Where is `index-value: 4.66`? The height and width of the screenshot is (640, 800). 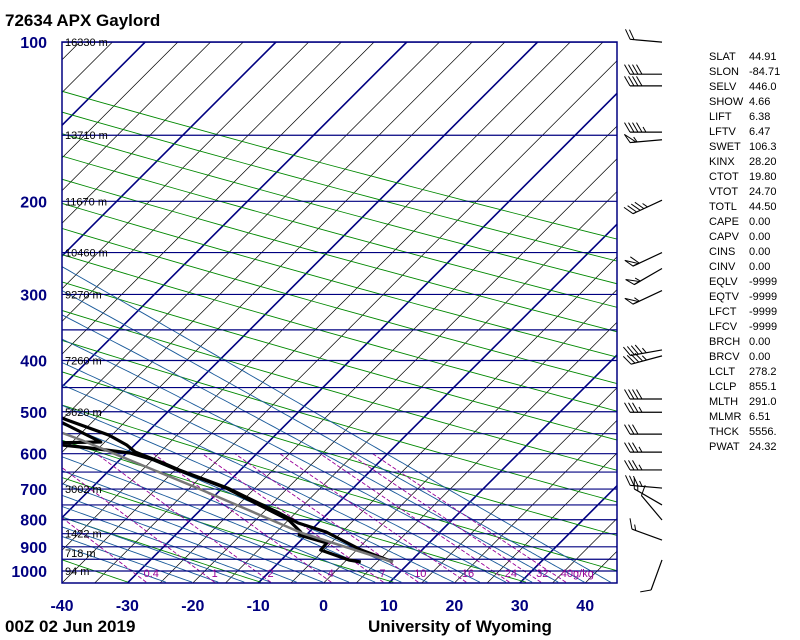 index-value: 4.66 is located at coordinates (760, 102).